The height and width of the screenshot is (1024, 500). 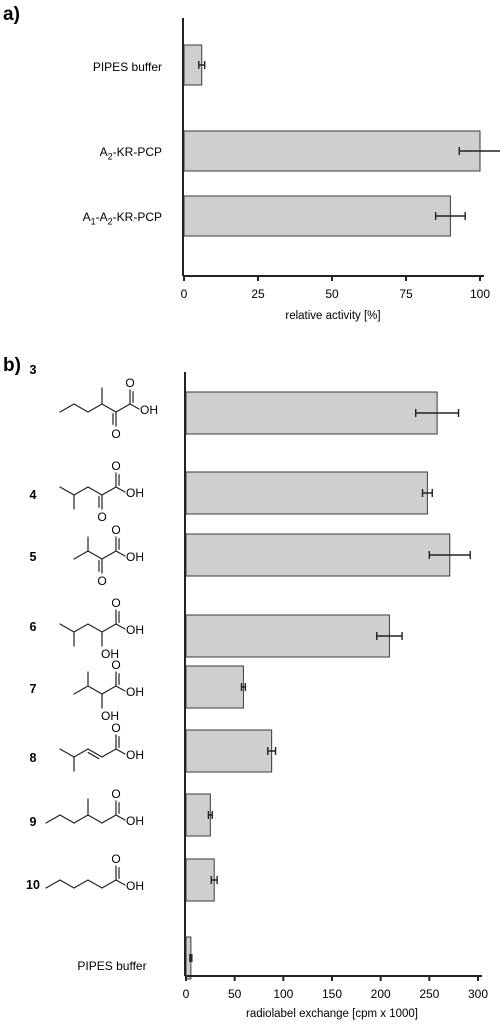 I want to click on double-bond, so click(x=93, y=755).